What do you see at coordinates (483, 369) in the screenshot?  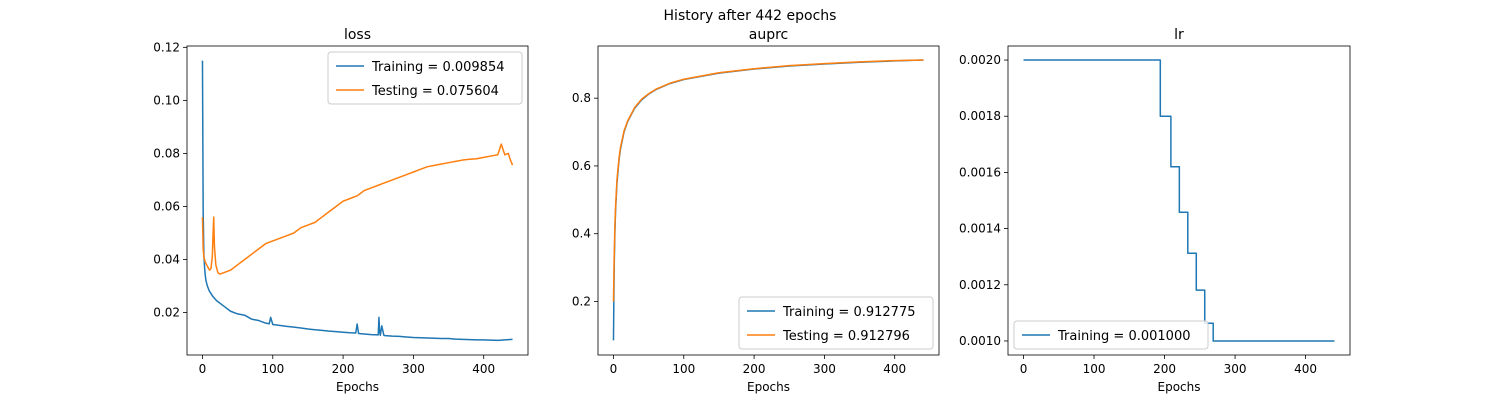 I see `loss-xtick-label: 400` at bounding box center [483, 369].